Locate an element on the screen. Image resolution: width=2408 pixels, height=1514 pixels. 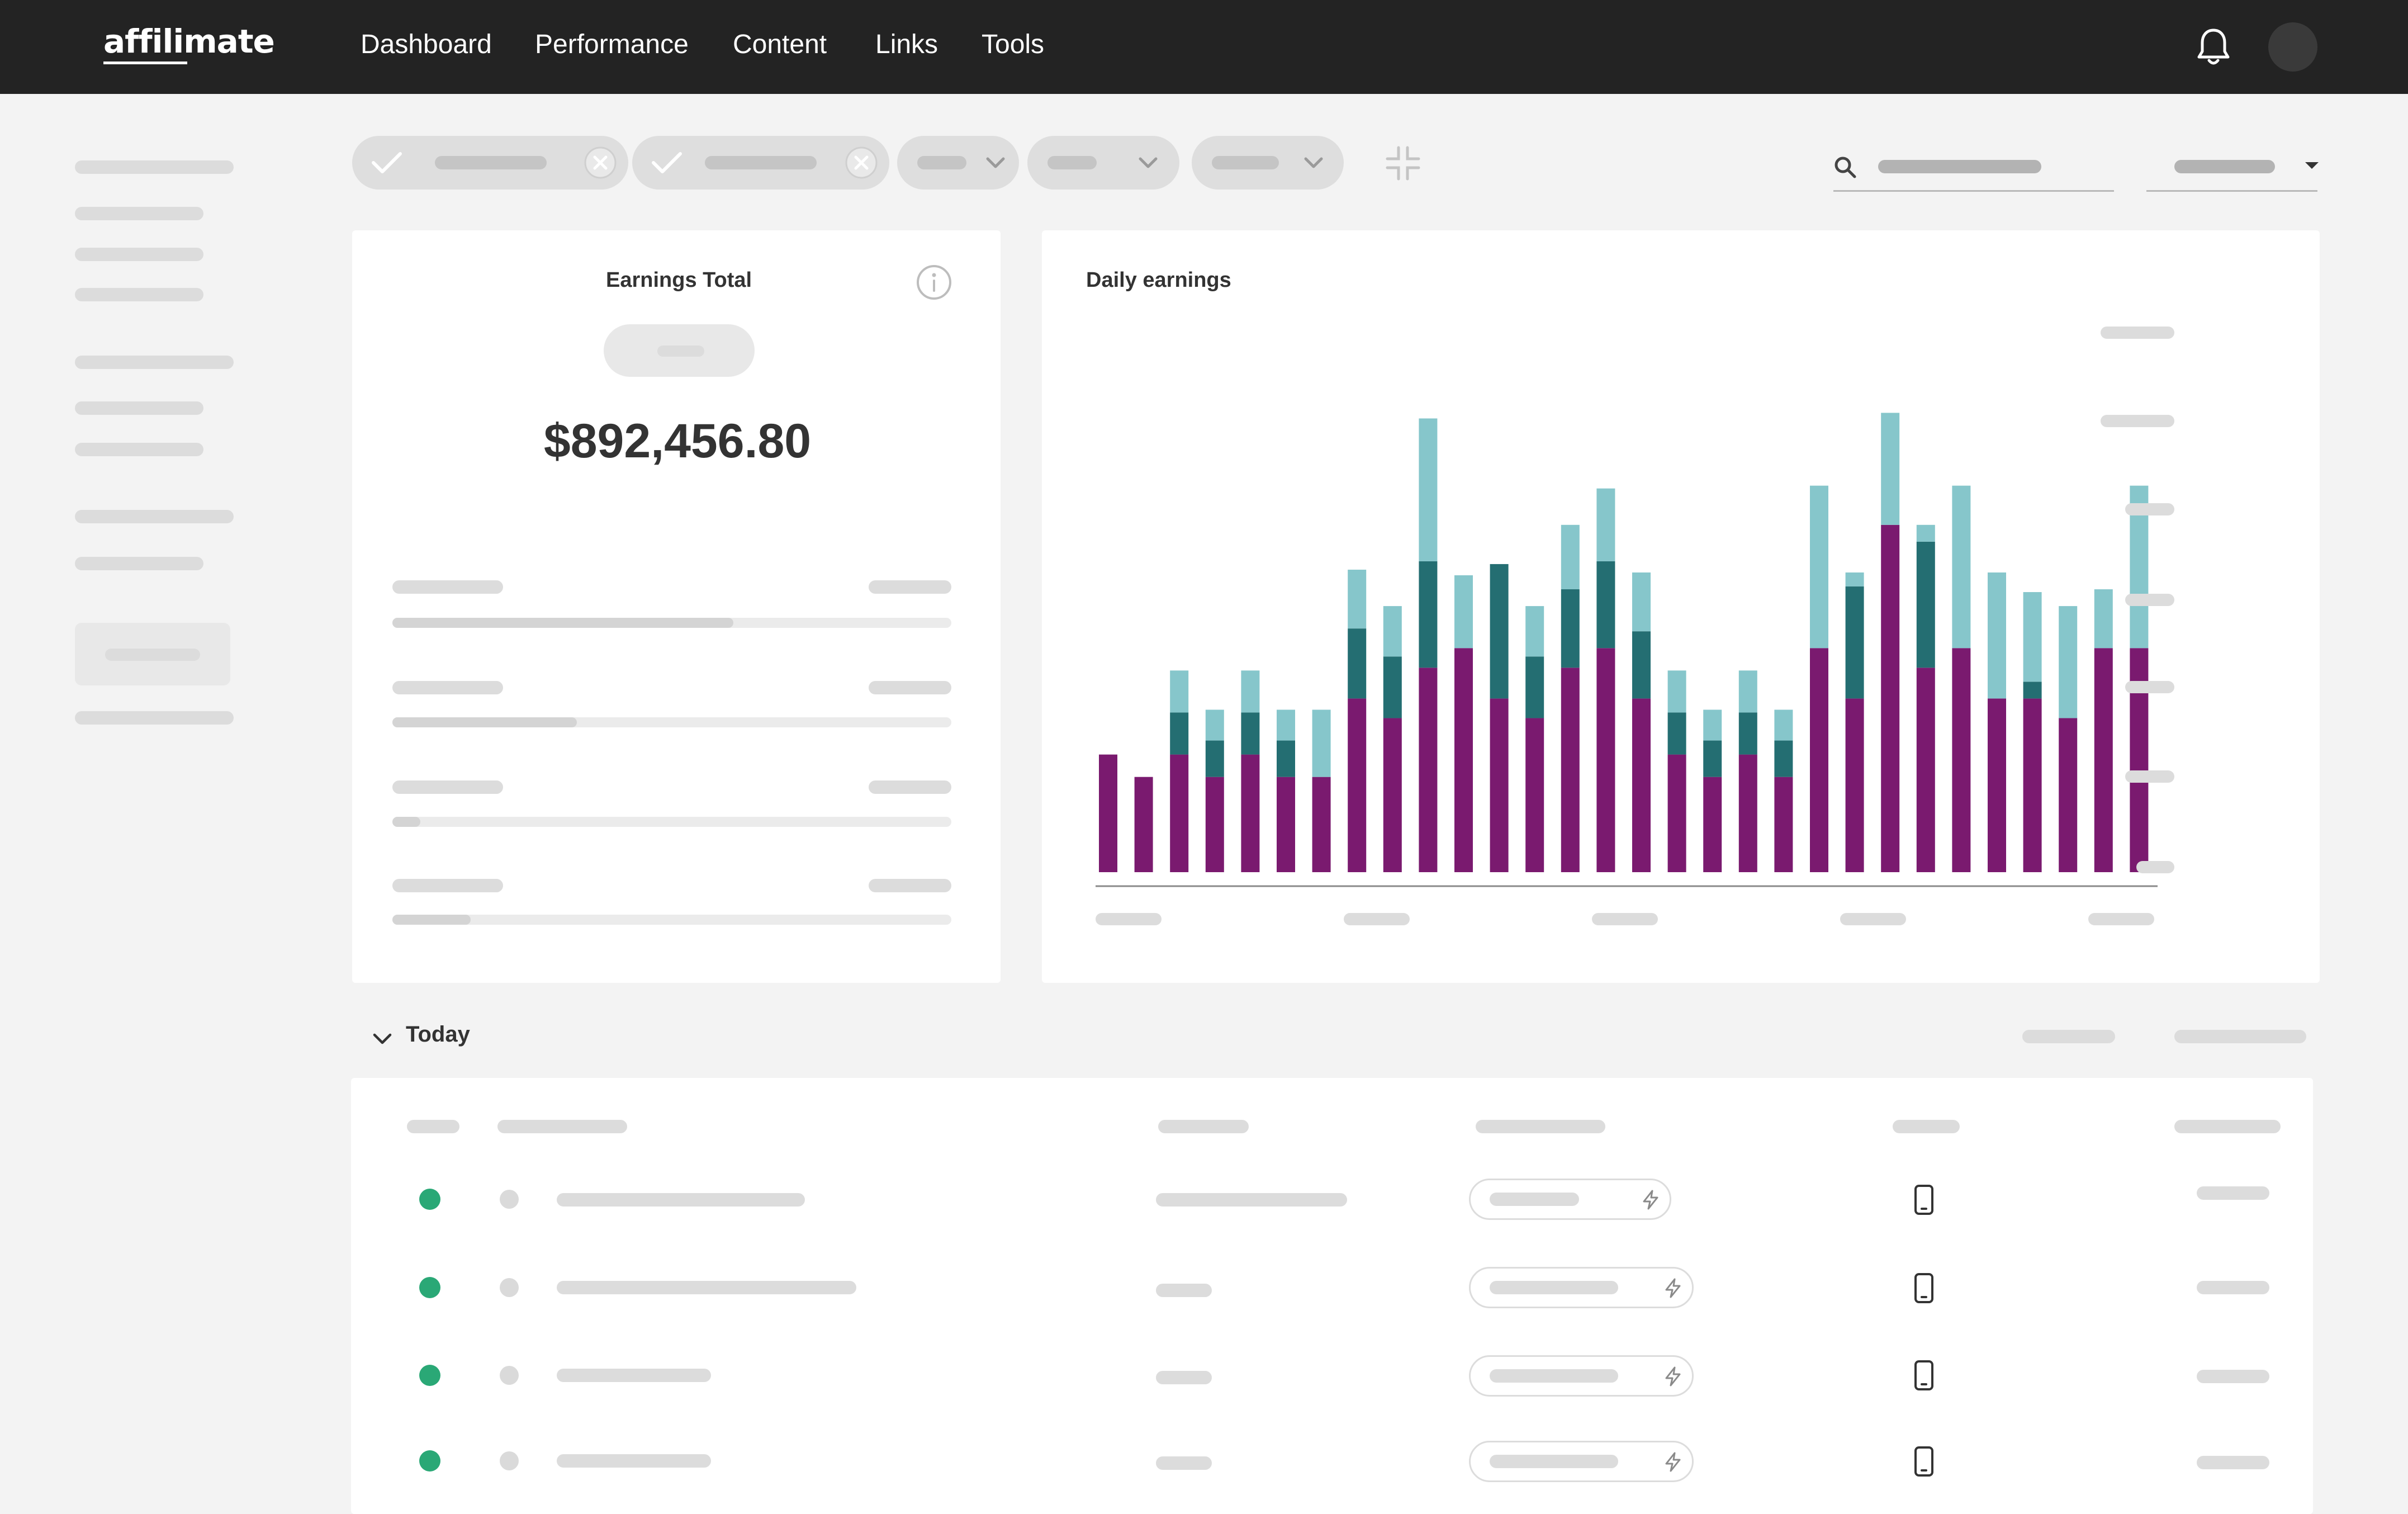
status-dot is located at coordinates (429, 1287).